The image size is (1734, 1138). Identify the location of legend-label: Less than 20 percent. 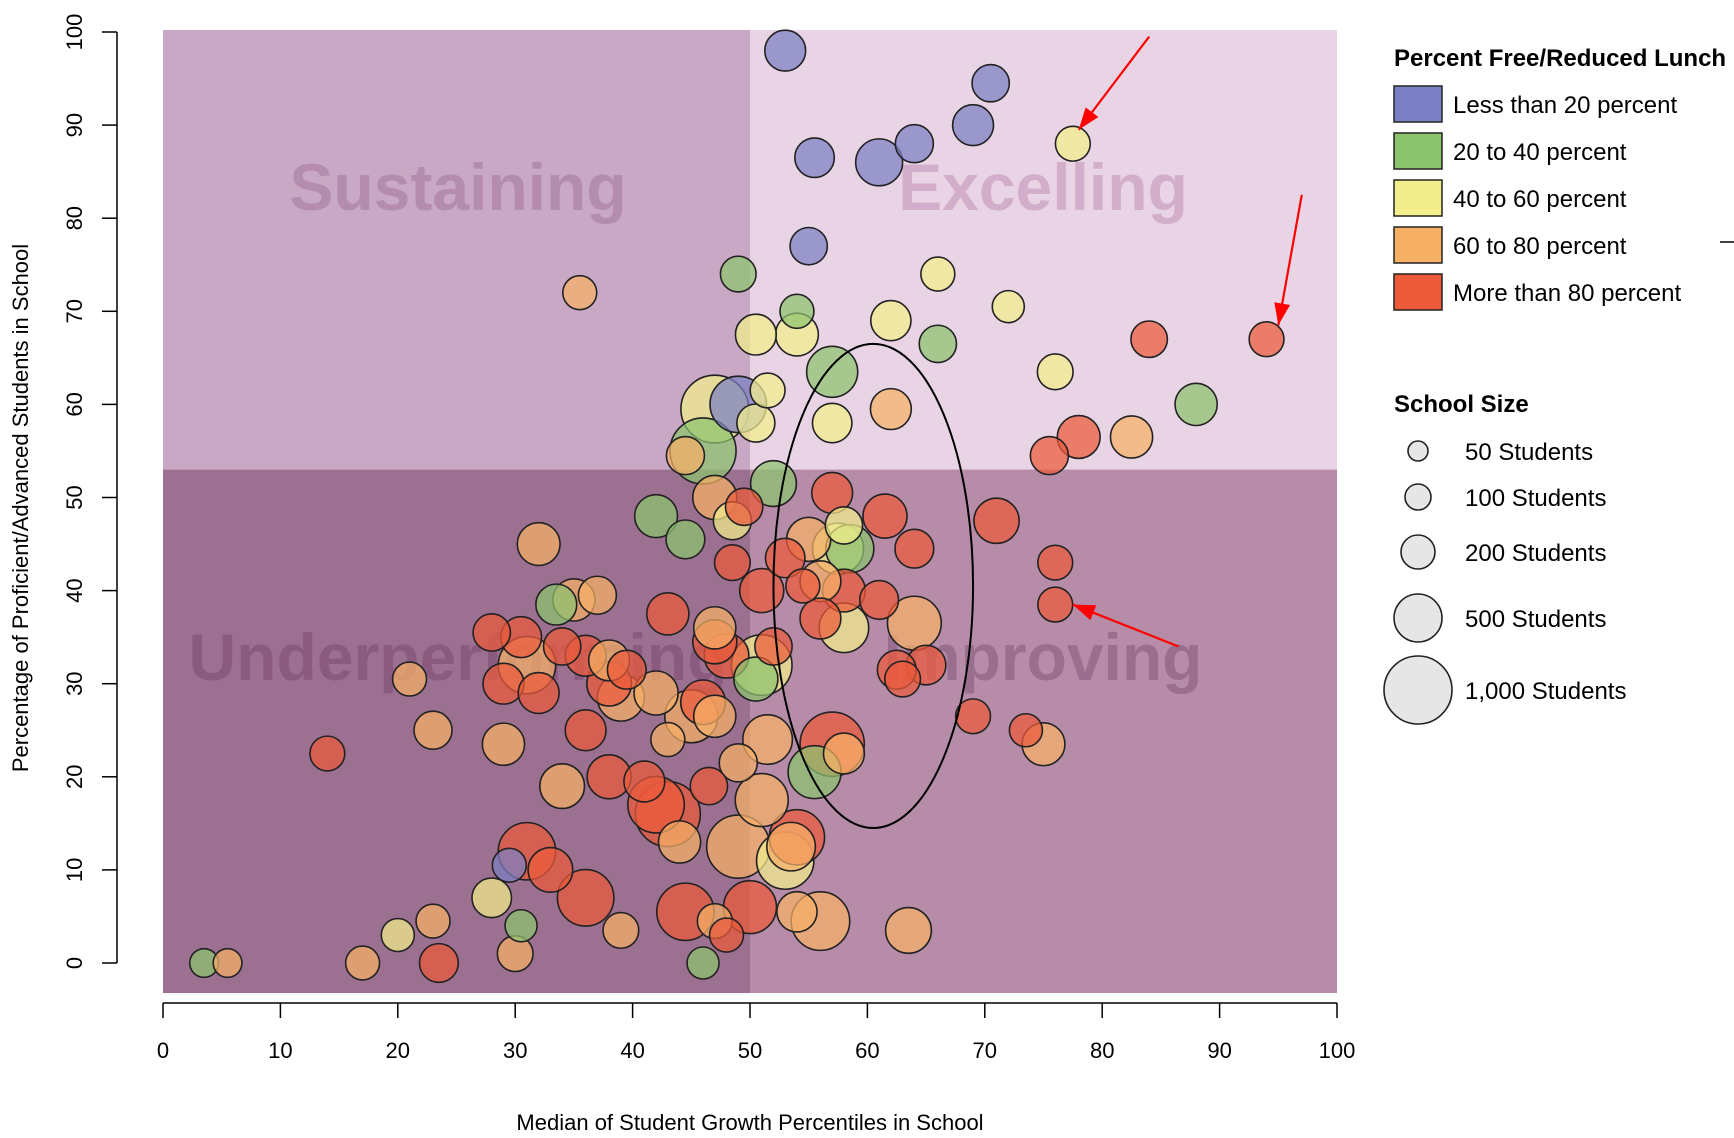
(1565, 105).